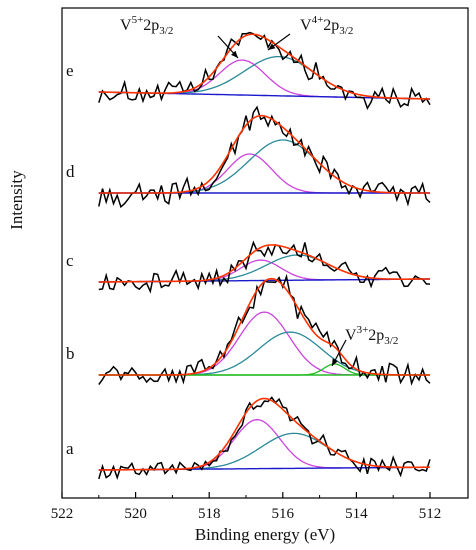 Image resolution: width=476 pixels, height=550 pixels. I want to click on spectrum-label-b: b, so click(70, 353).